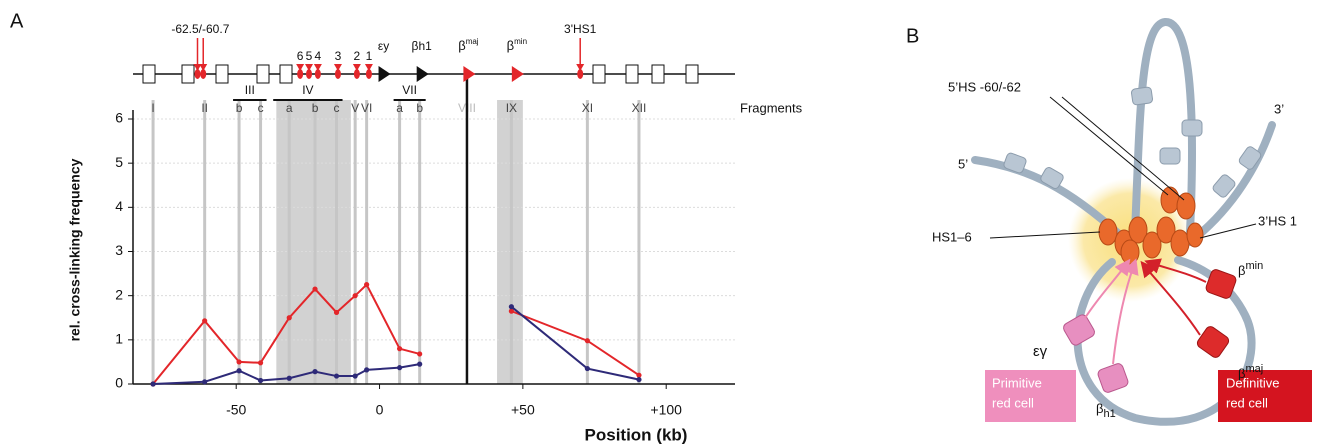  What do you see at coordinates (337, 108) in the screenshot?
I see `fragment-label: c` at bounding box center [337, 108].